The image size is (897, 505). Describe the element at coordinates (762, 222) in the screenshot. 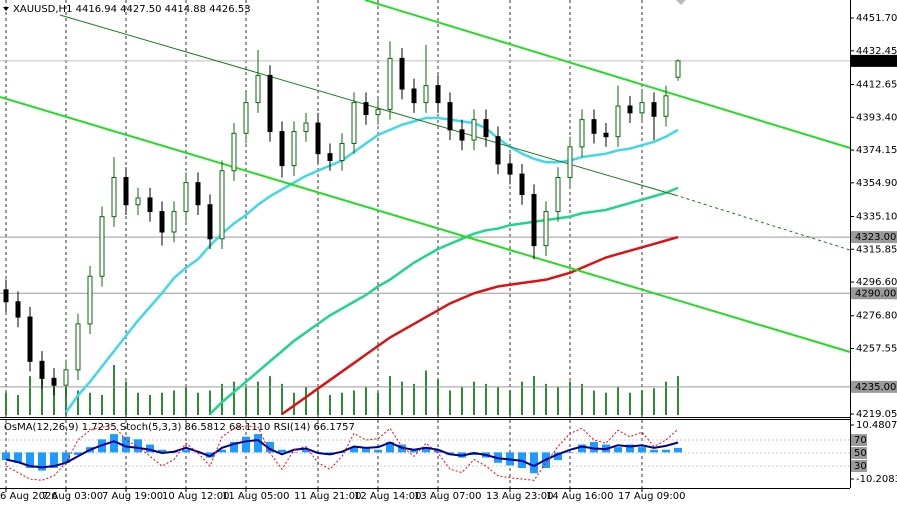

I see `trend-line-ext` at that location.